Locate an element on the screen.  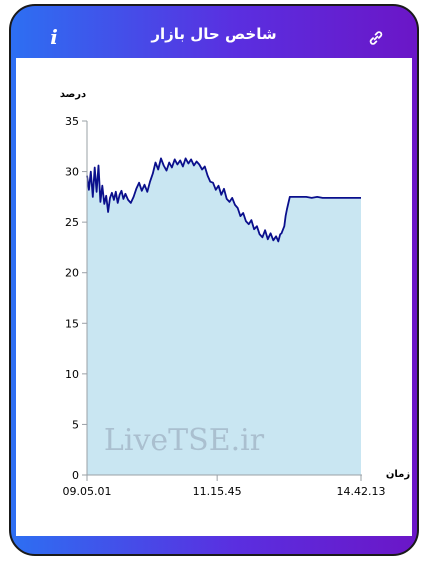
y-tick-label: 10 is located at coordinates (72, 374).